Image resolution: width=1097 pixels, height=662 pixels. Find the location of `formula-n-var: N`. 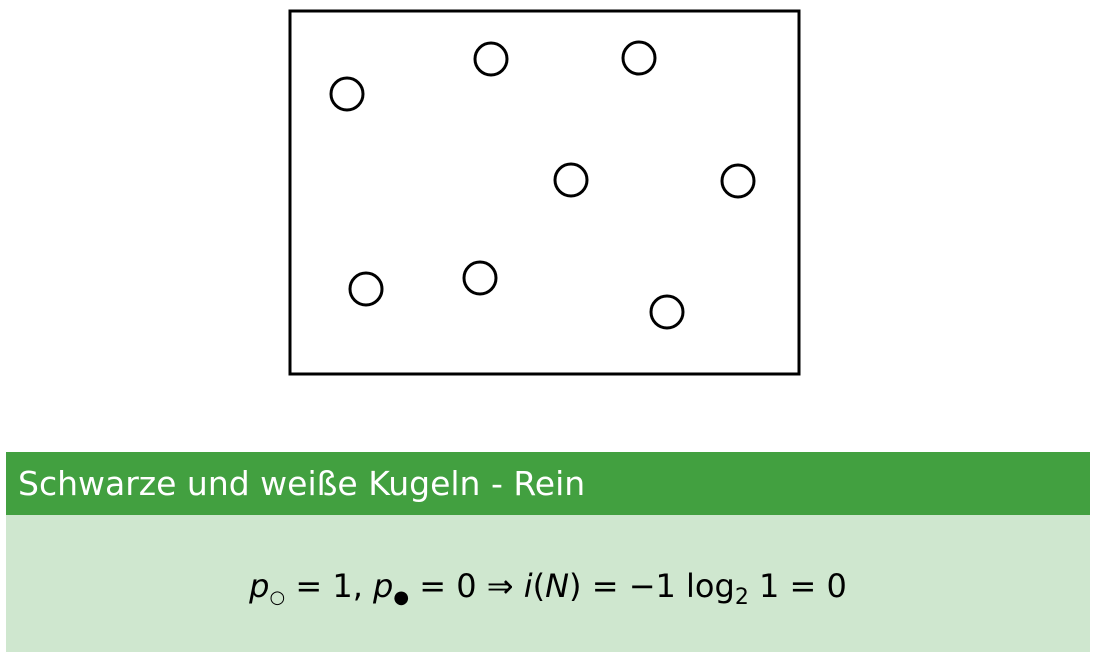

formula-n-var: N is located at coordinates (557, 586).